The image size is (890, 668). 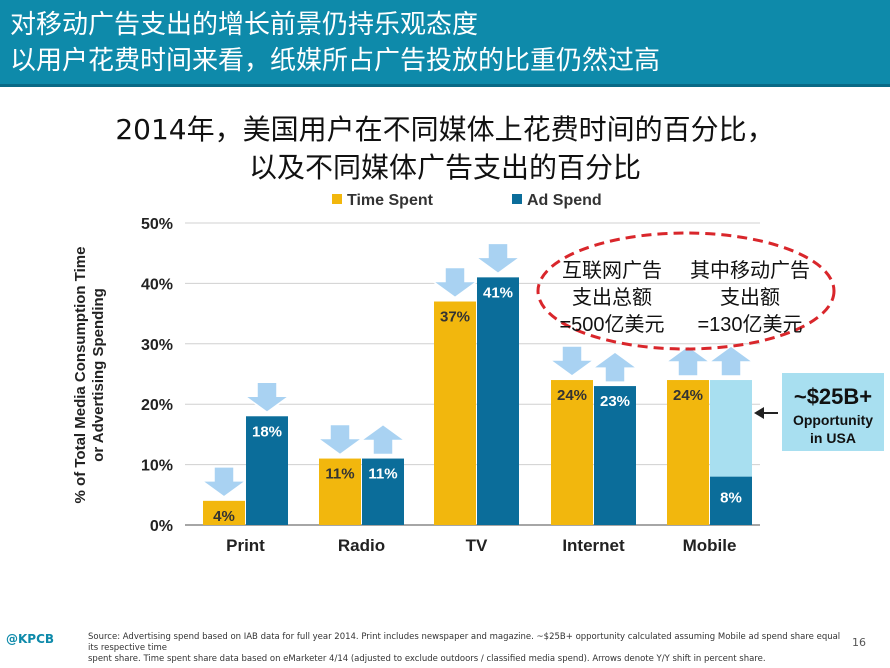 I want to click on x-tick-label: TV, so click(x=477, y=545).